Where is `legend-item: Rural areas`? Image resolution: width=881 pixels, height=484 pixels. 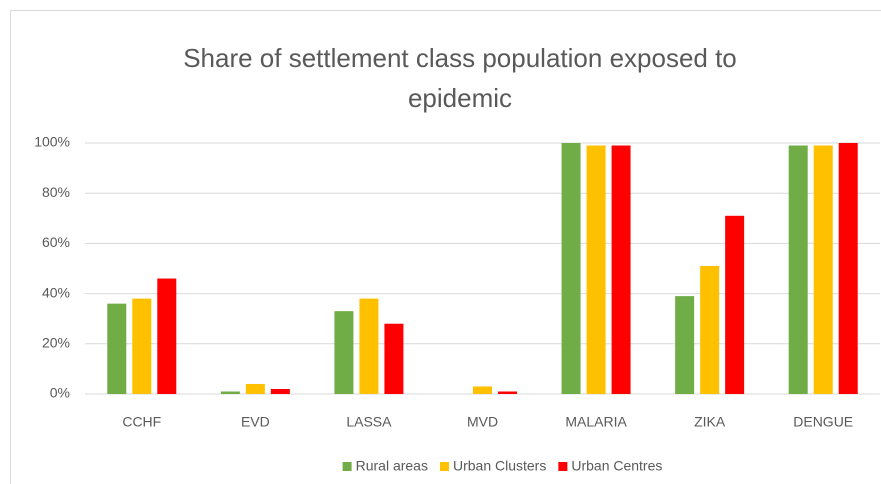
legend-item: Rural areas is located at coordinates (385, 466).